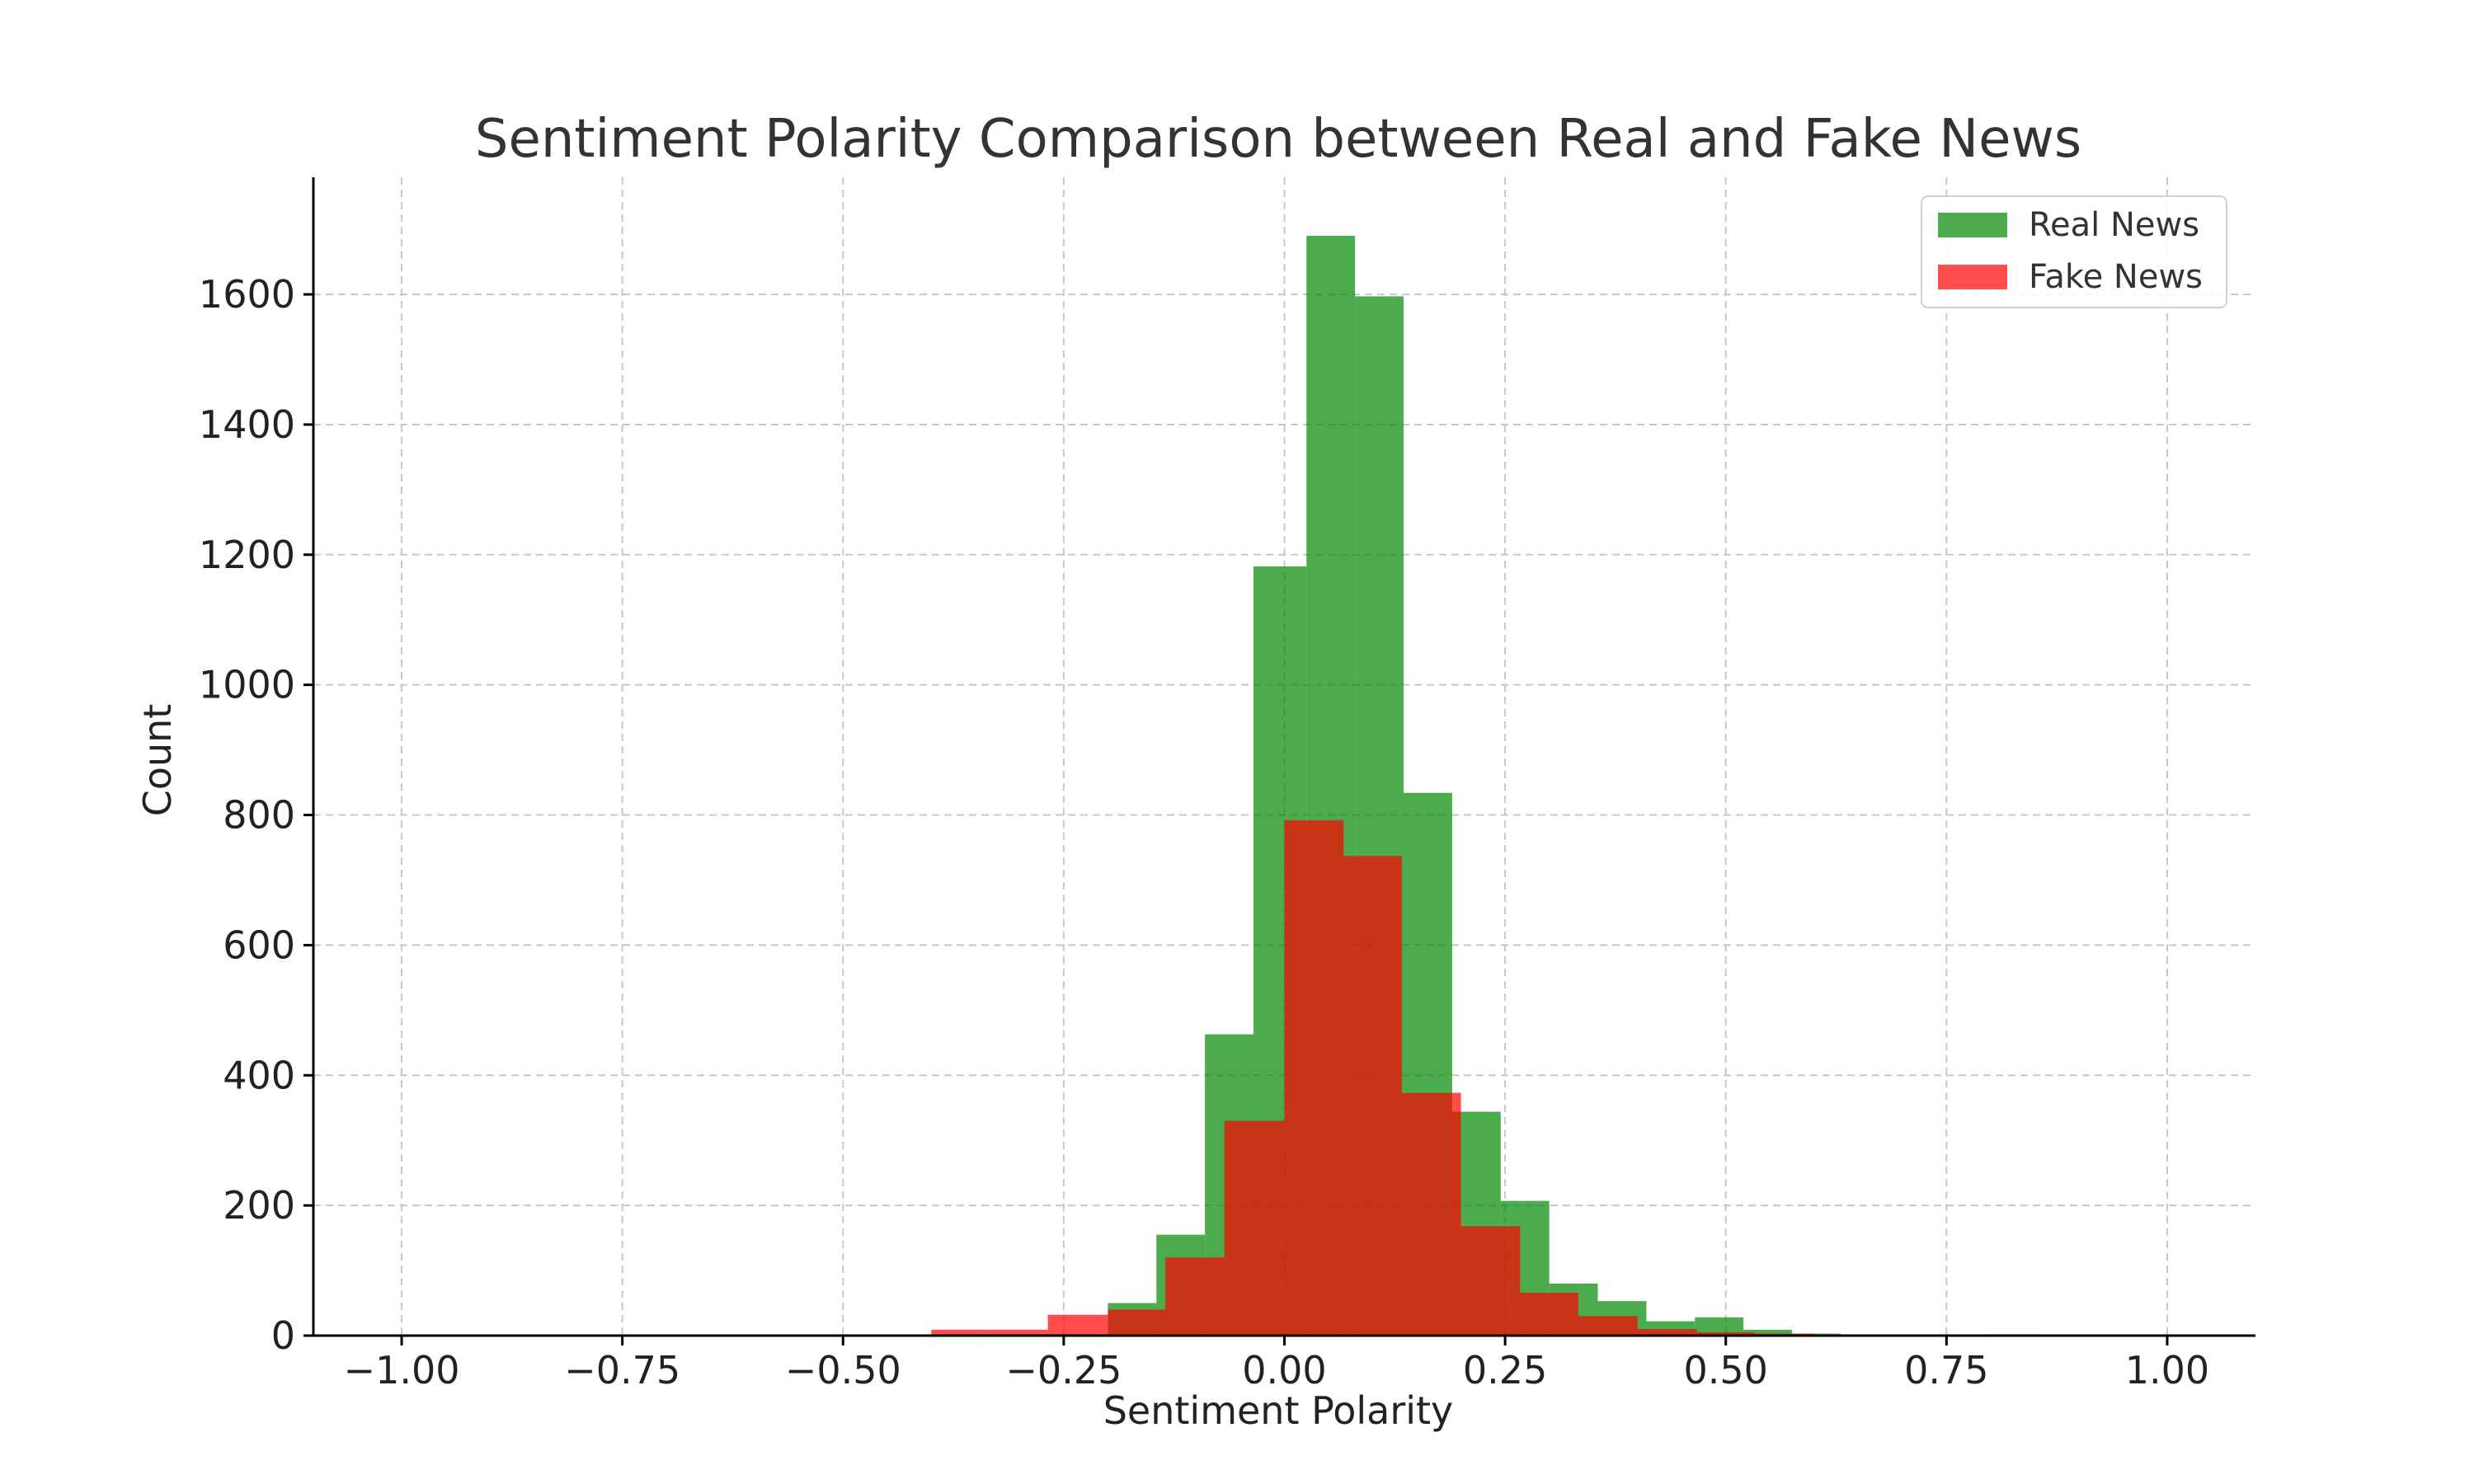  What do you see at coordinates (622, 1370) in the screenshot?
I see `x-tick-label: −0.75` at bounding box center [622, 1370].